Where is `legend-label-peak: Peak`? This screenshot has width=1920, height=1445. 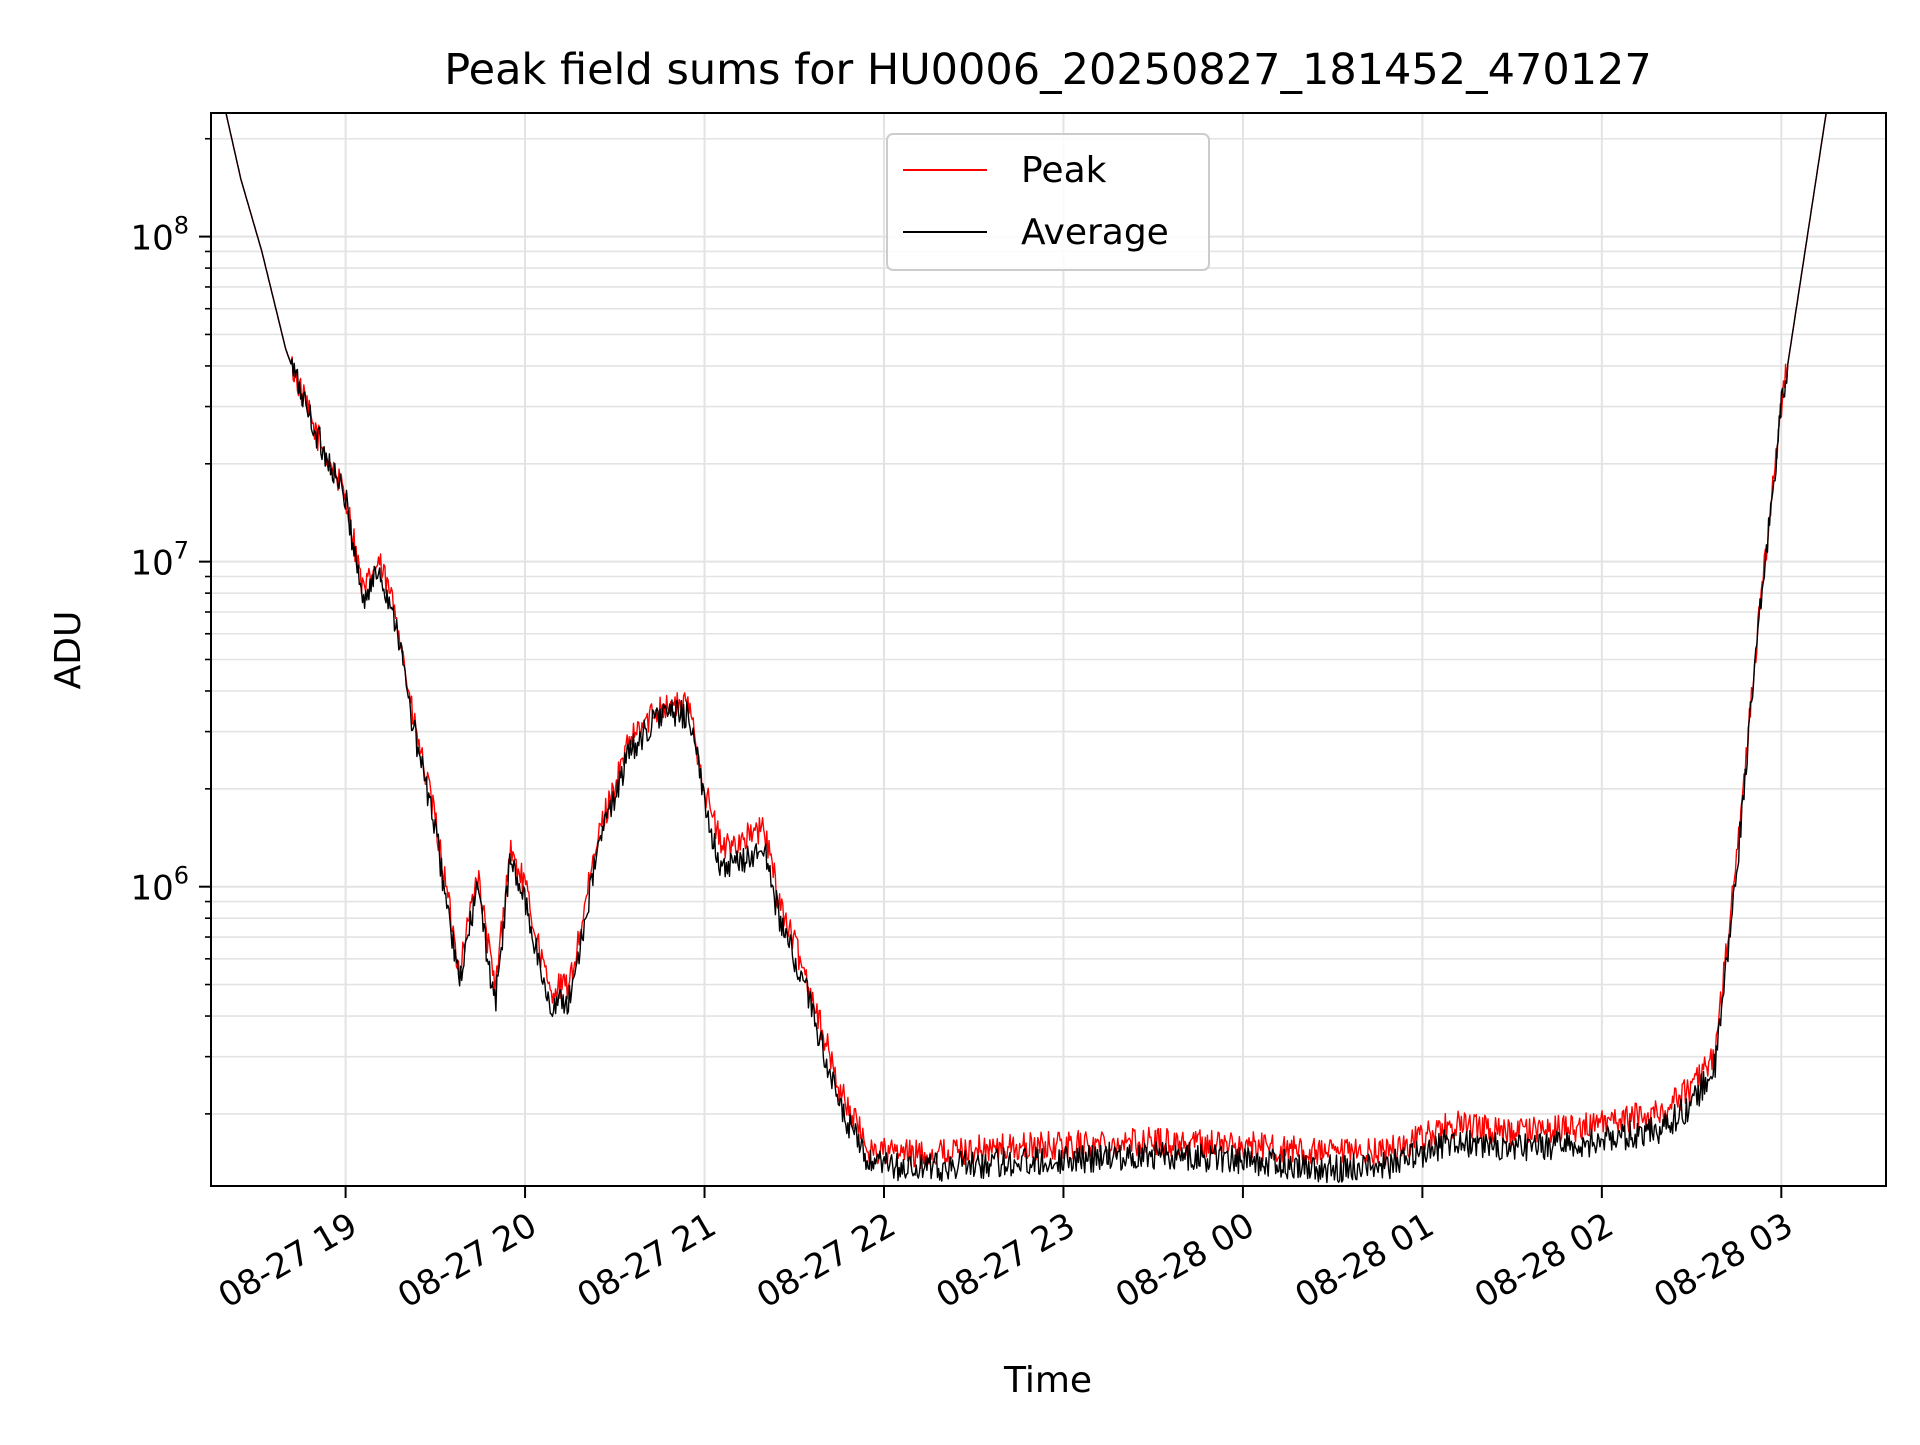 legend-label-peak: Peak is located at coordinates (1064, 170).